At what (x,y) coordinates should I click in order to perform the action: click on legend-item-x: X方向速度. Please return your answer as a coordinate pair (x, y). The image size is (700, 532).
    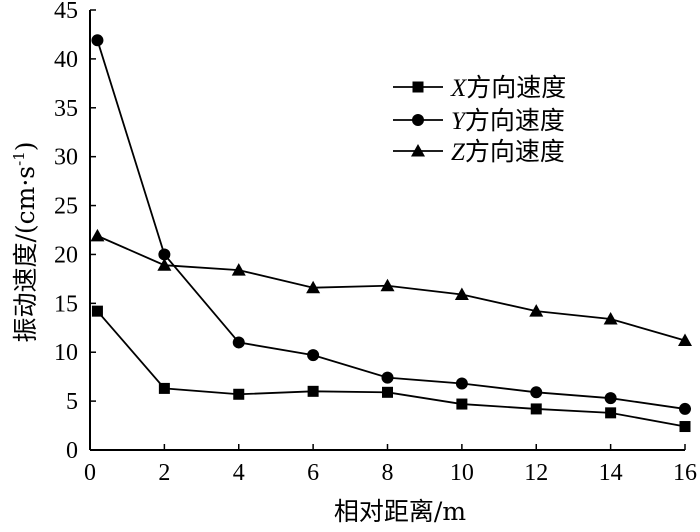
    Looking at the image, I should click on (479, 87).